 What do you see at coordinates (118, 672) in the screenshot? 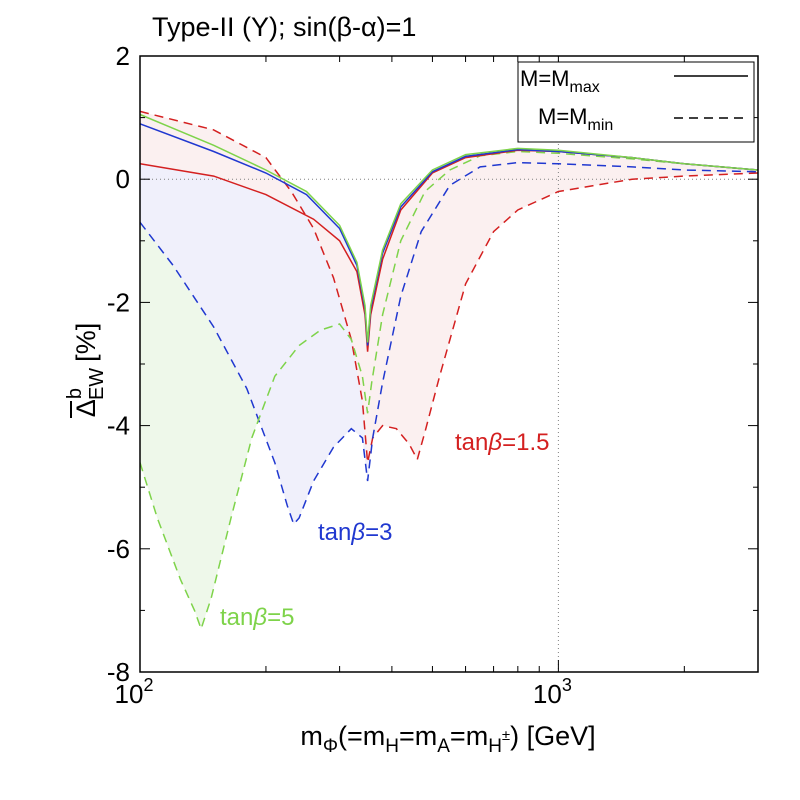
I see `y-tick-label: -8` at bounding box center [118, 672].